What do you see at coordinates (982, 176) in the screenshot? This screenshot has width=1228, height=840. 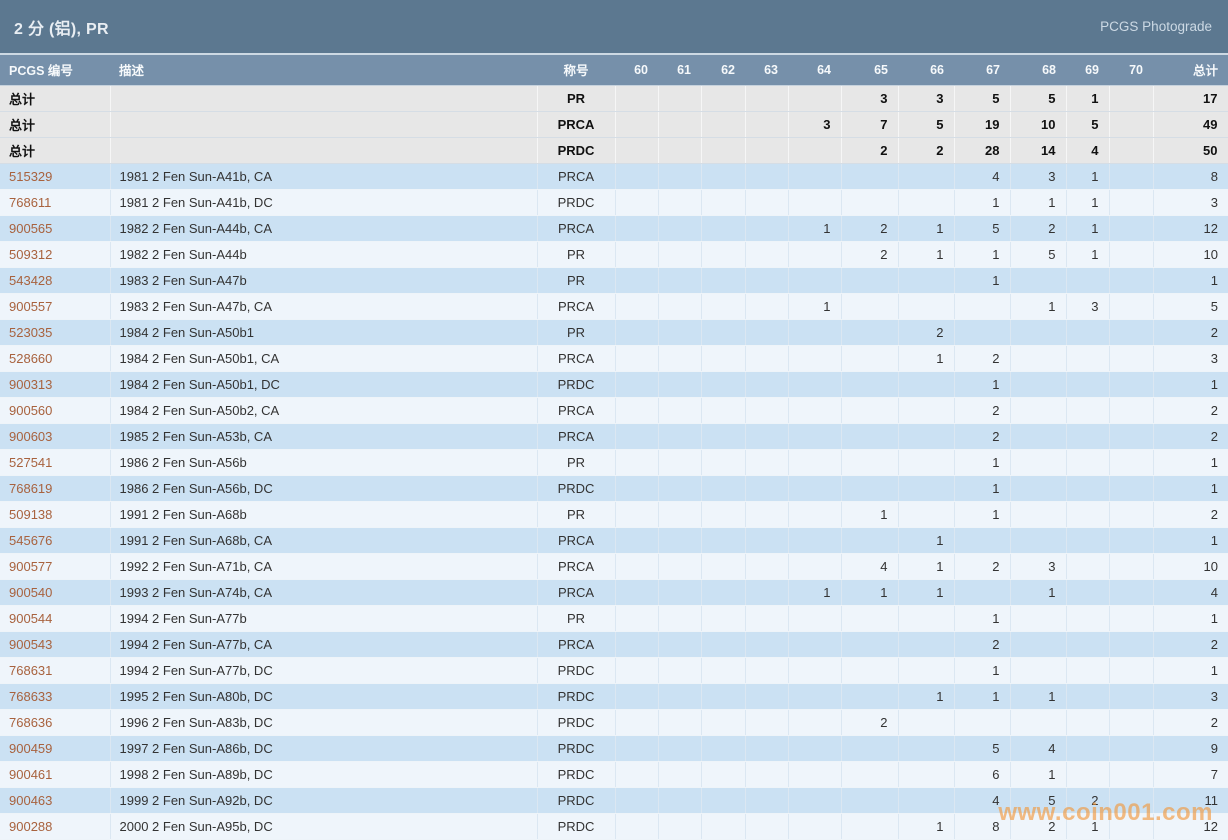 I see `grade-cell: 4` at bounding box center [982, 176].